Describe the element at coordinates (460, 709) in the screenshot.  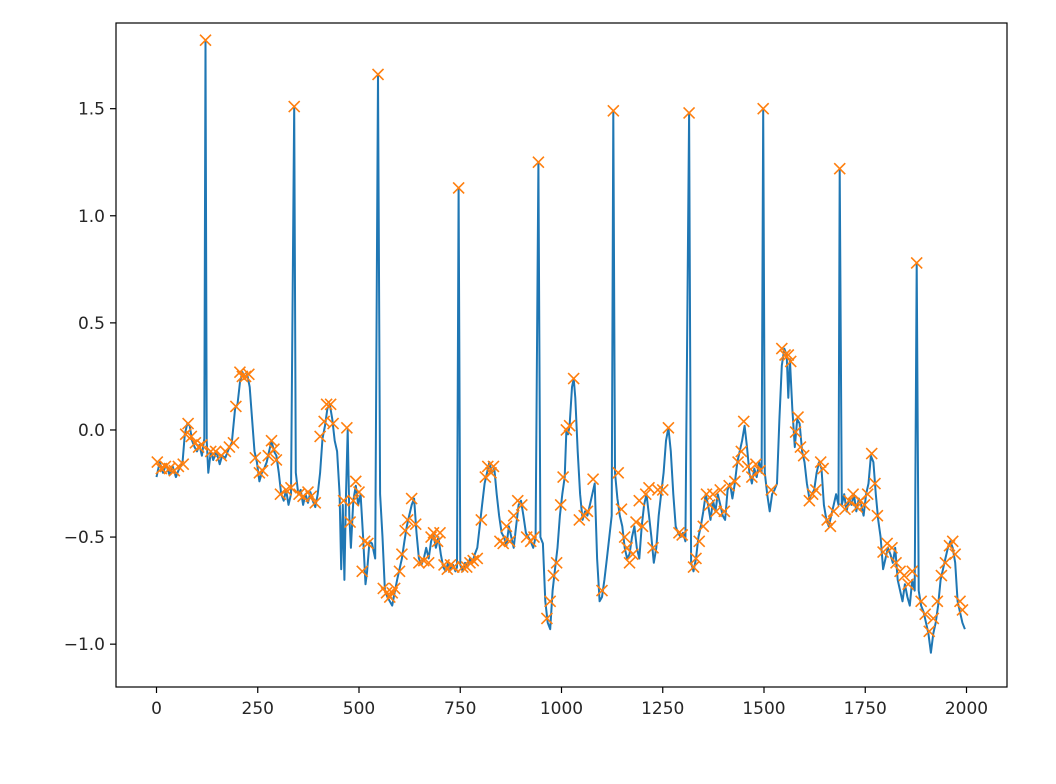
I see `x-tick-label: 750` at that location.